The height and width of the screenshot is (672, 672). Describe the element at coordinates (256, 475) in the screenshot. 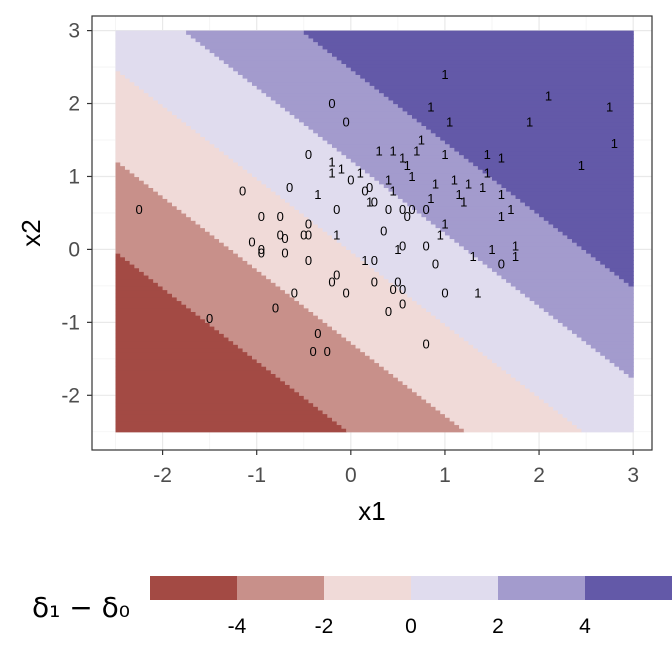

I see `x-tick-label: -1` at that location.